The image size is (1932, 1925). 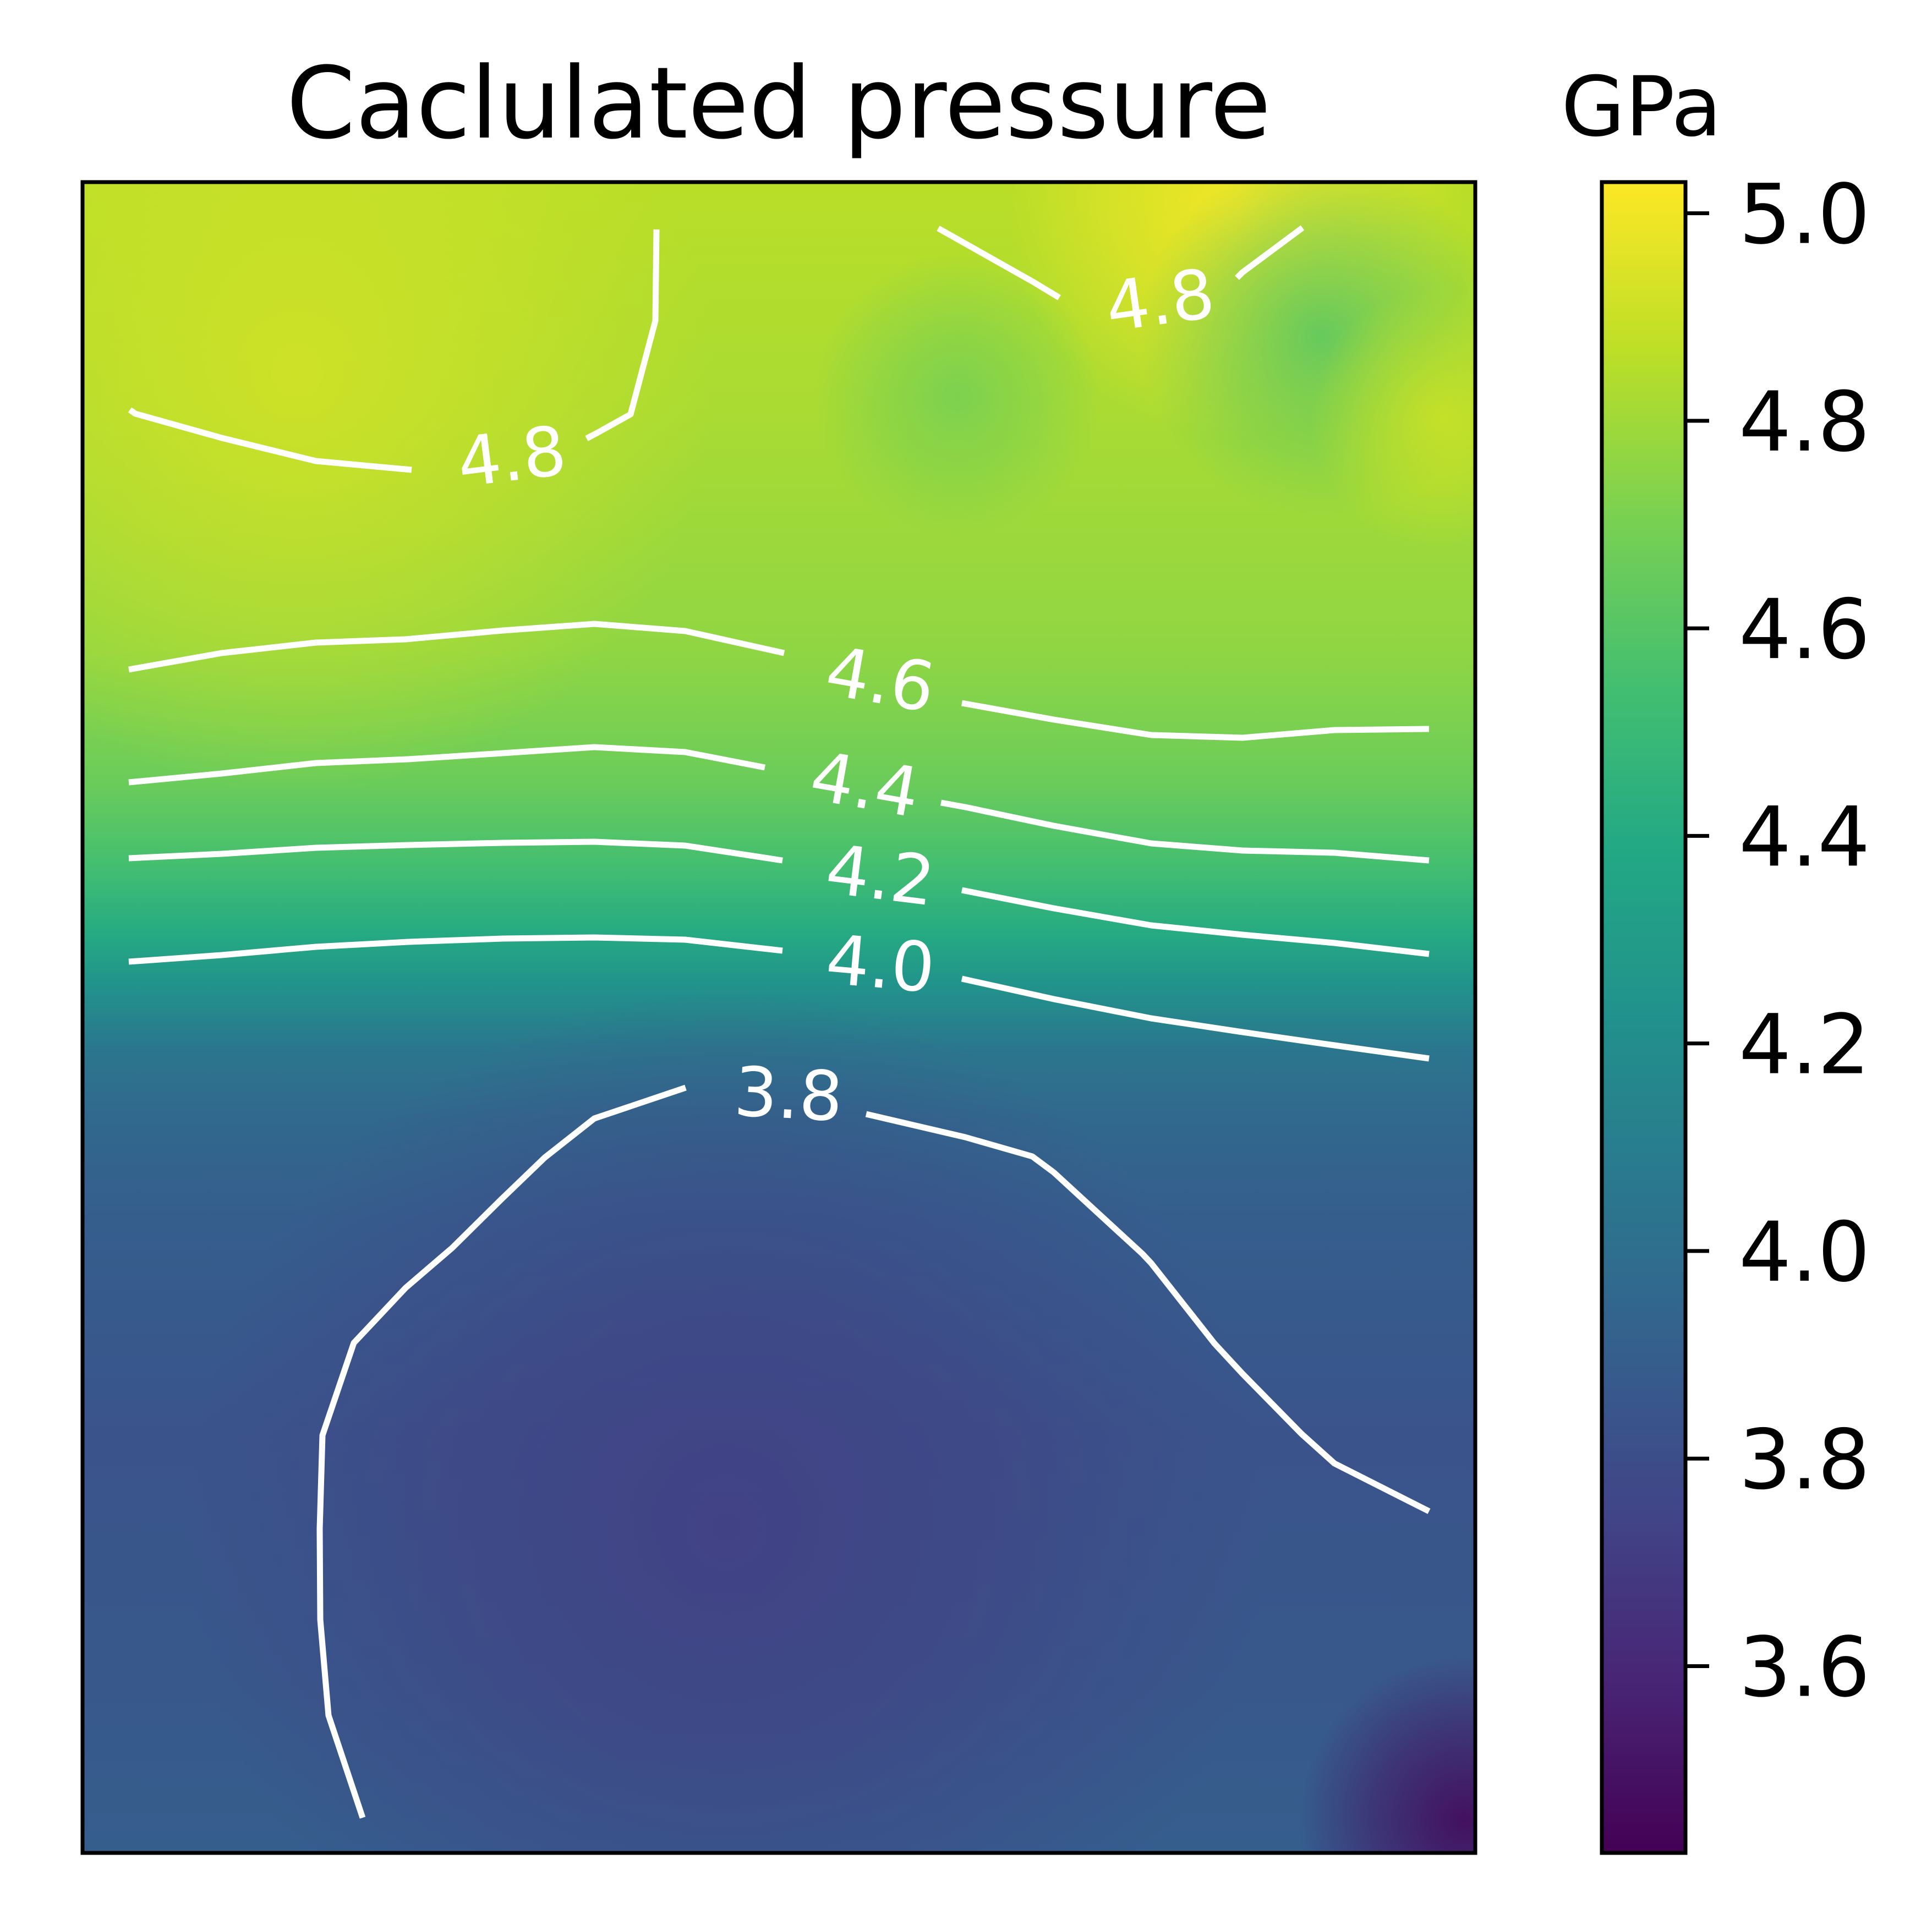 What do you see at coordinates (511, 457) in the screenshot?
I see `contour-label-4.8-left: 4.8` at bounding box center [511, 457].